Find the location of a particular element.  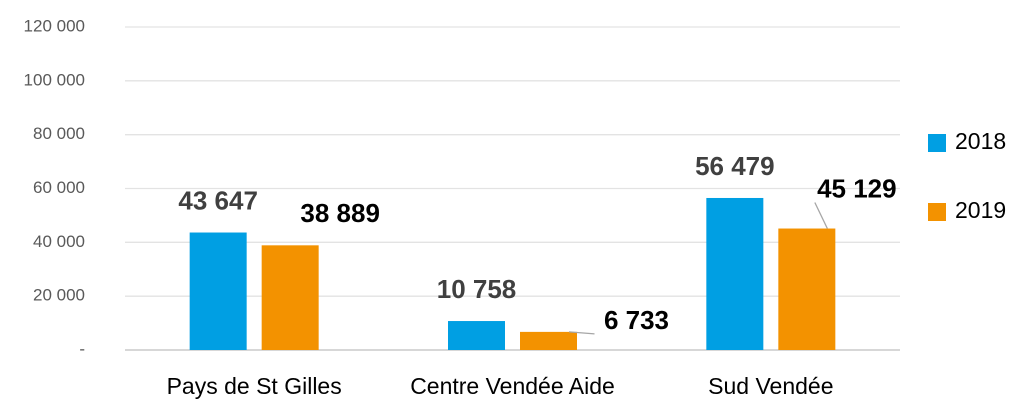

value-label: 6 733 is located at coordinates (636, 320).